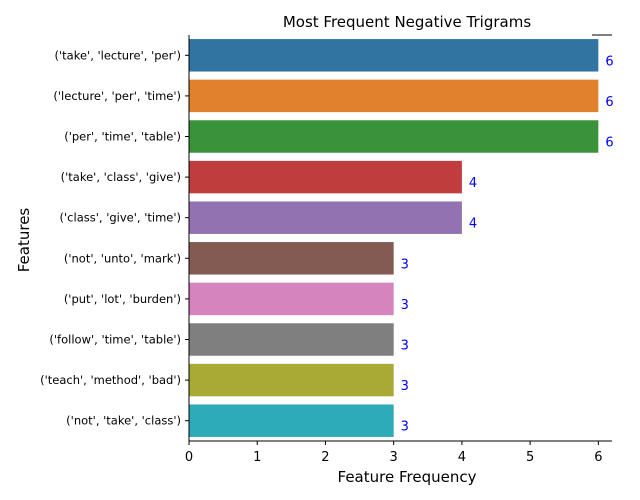 This screenshot has width=640, height=500. Describe the element at coordinates (405, 346) in the screenshot. I see `value-label-7: 3` at that location.